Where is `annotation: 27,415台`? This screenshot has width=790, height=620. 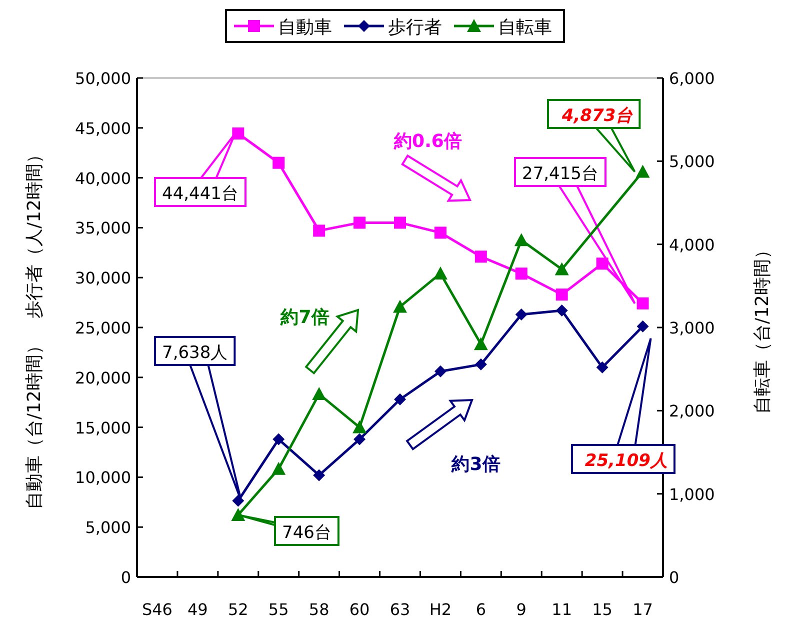
annotation: 27,415台 is located at coordinates (560, 174).